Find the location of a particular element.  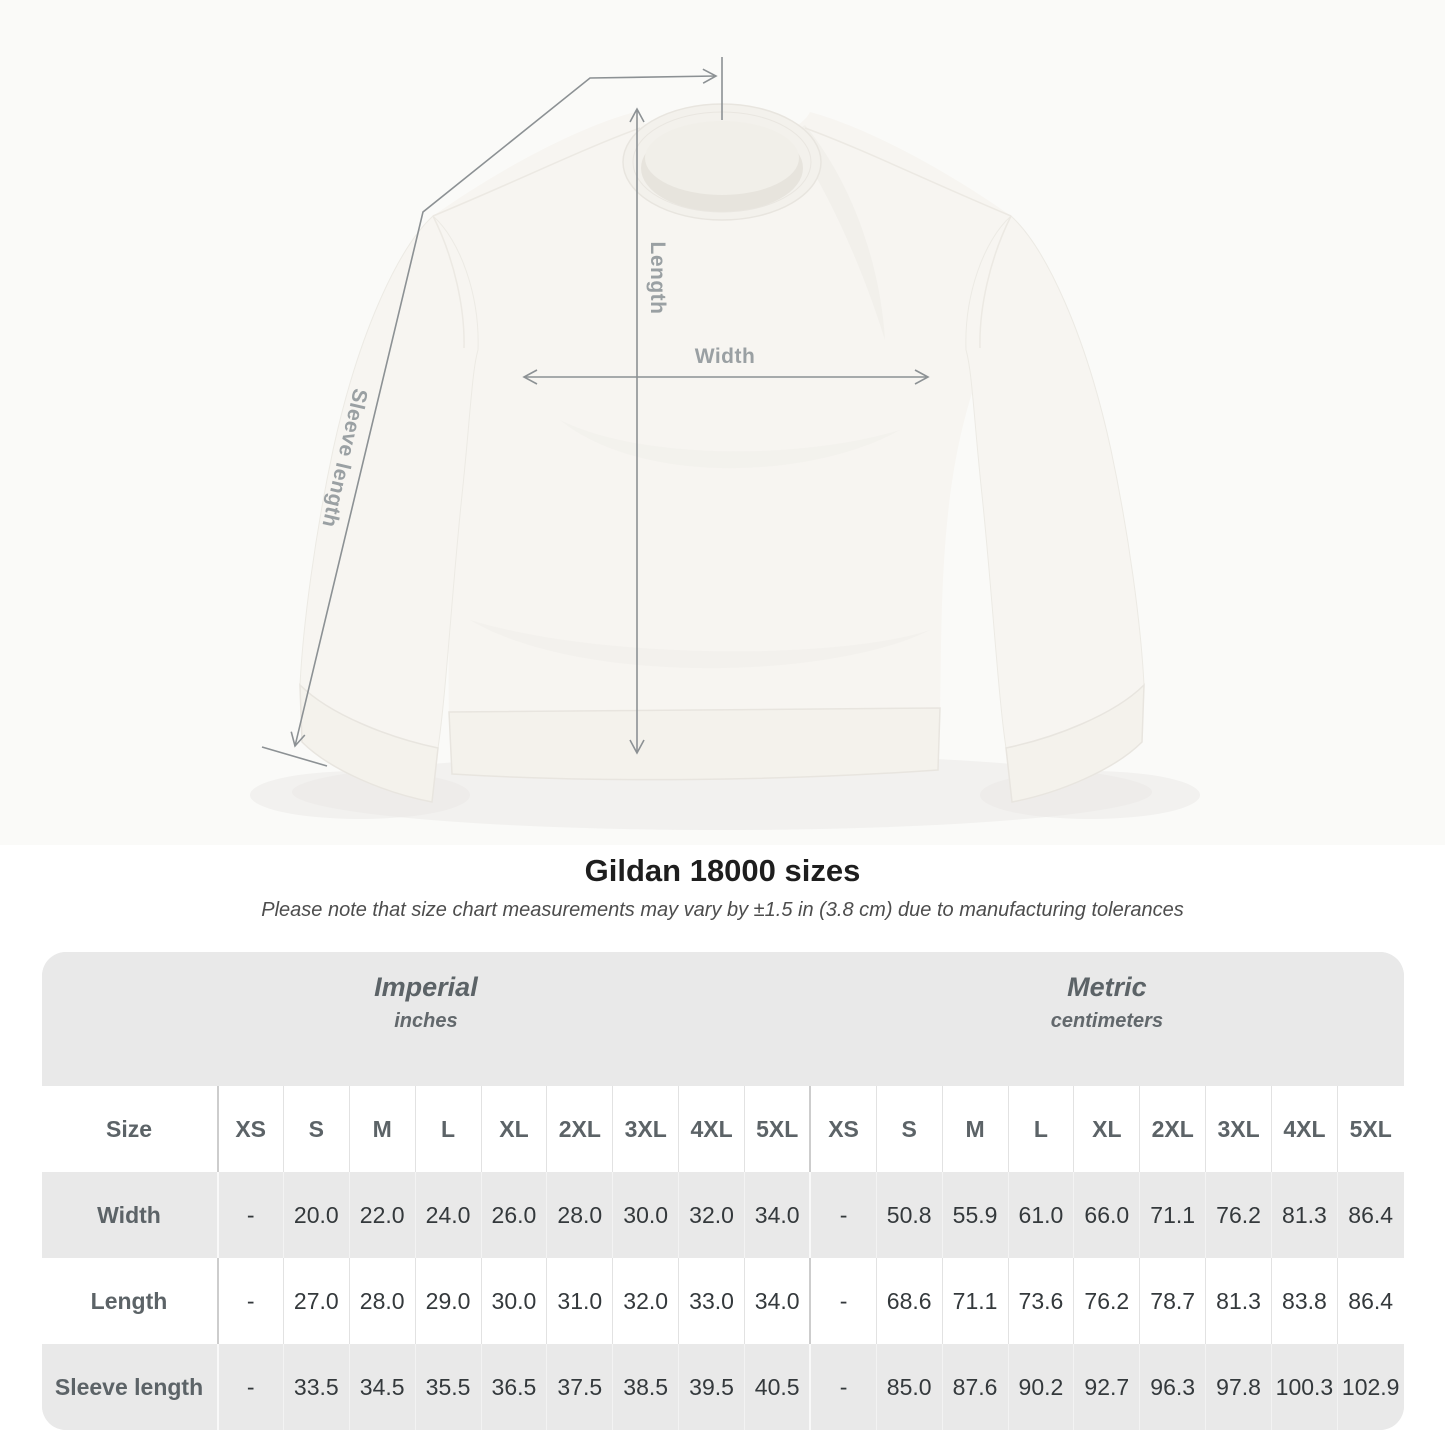

cell: 26.0 is located at coordinates (513, 1215).